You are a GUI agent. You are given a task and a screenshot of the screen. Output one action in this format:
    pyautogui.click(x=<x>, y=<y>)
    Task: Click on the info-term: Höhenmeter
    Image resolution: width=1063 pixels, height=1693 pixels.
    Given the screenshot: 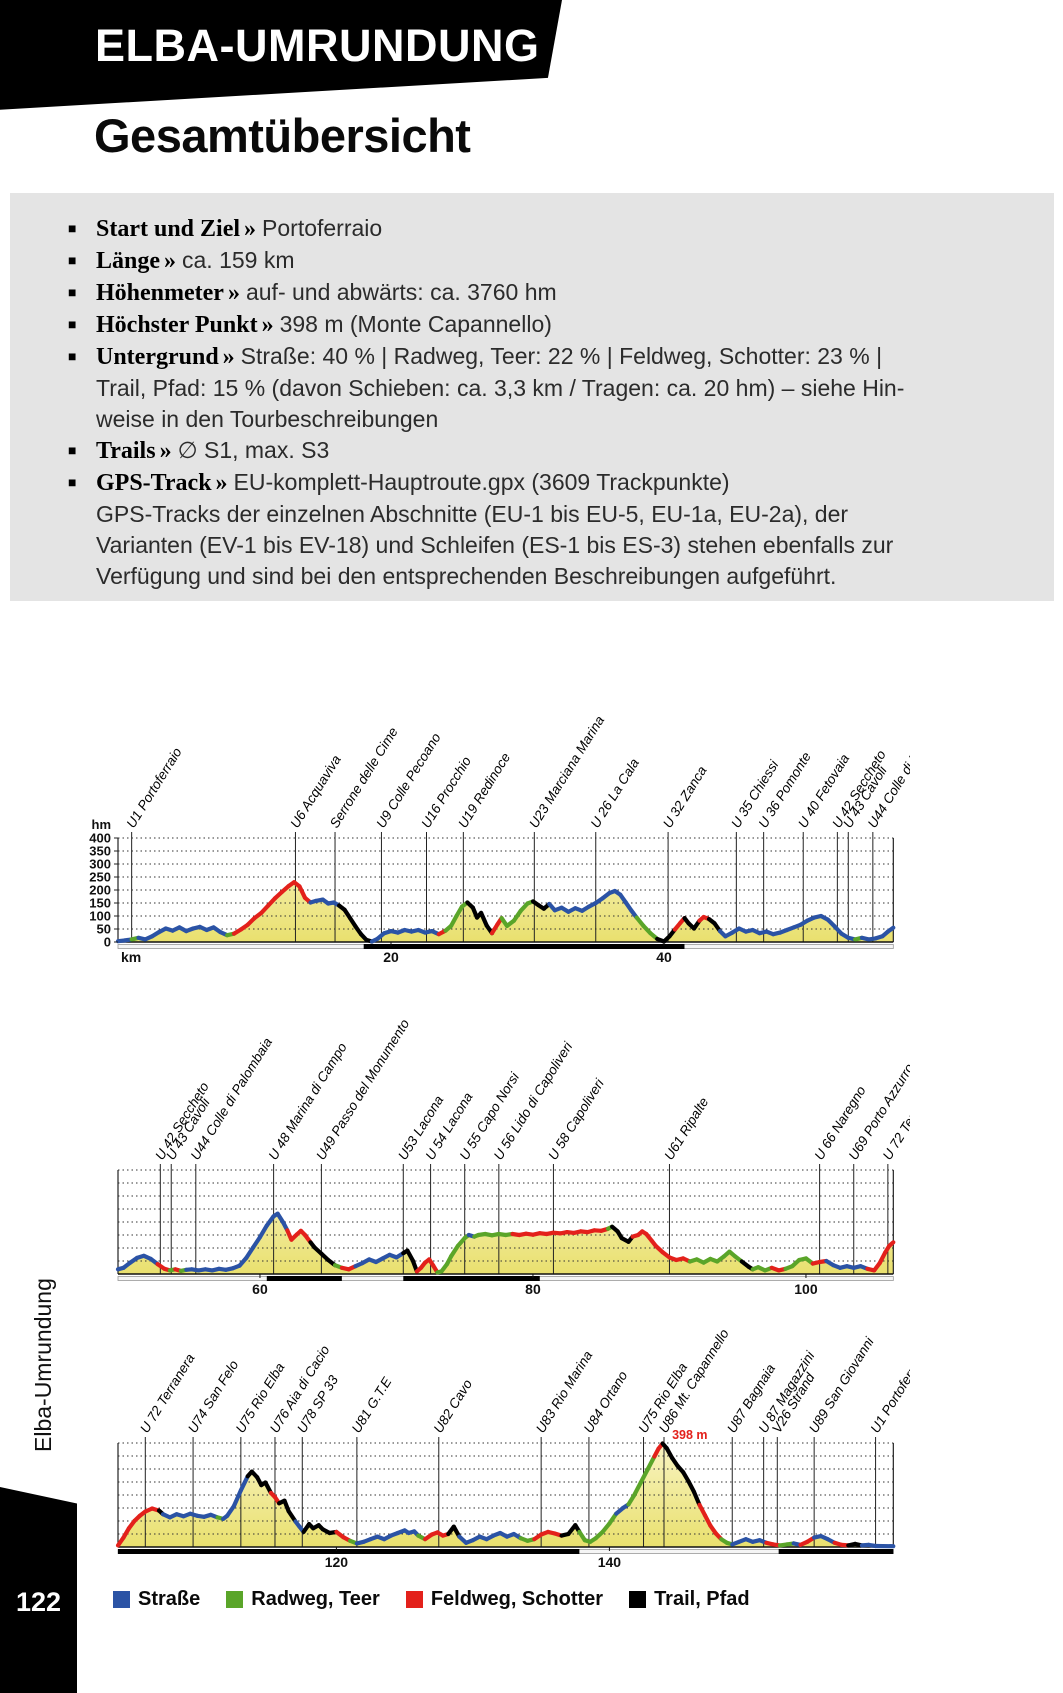 What is the action you would take?
    pyautogui.click(x=160, y=293)
    